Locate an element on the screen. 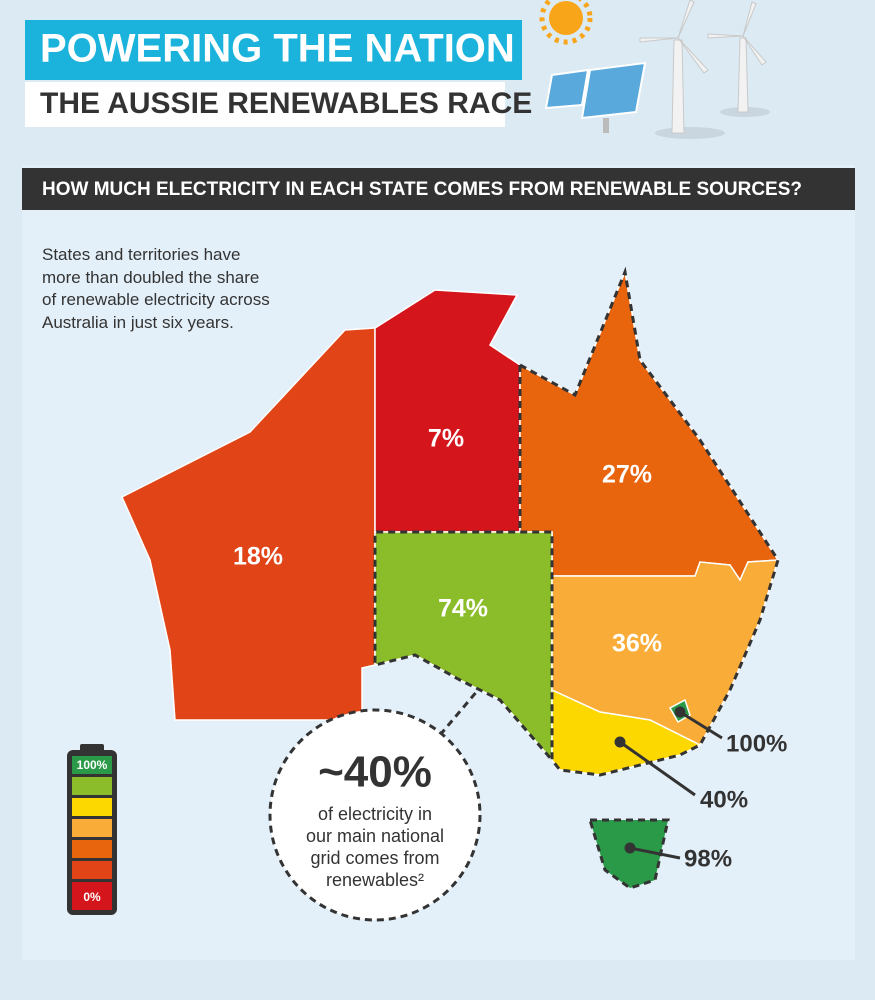 The image size is (875, 1000). intro-line: more than doubled the share is located at coordinates (150, 277).